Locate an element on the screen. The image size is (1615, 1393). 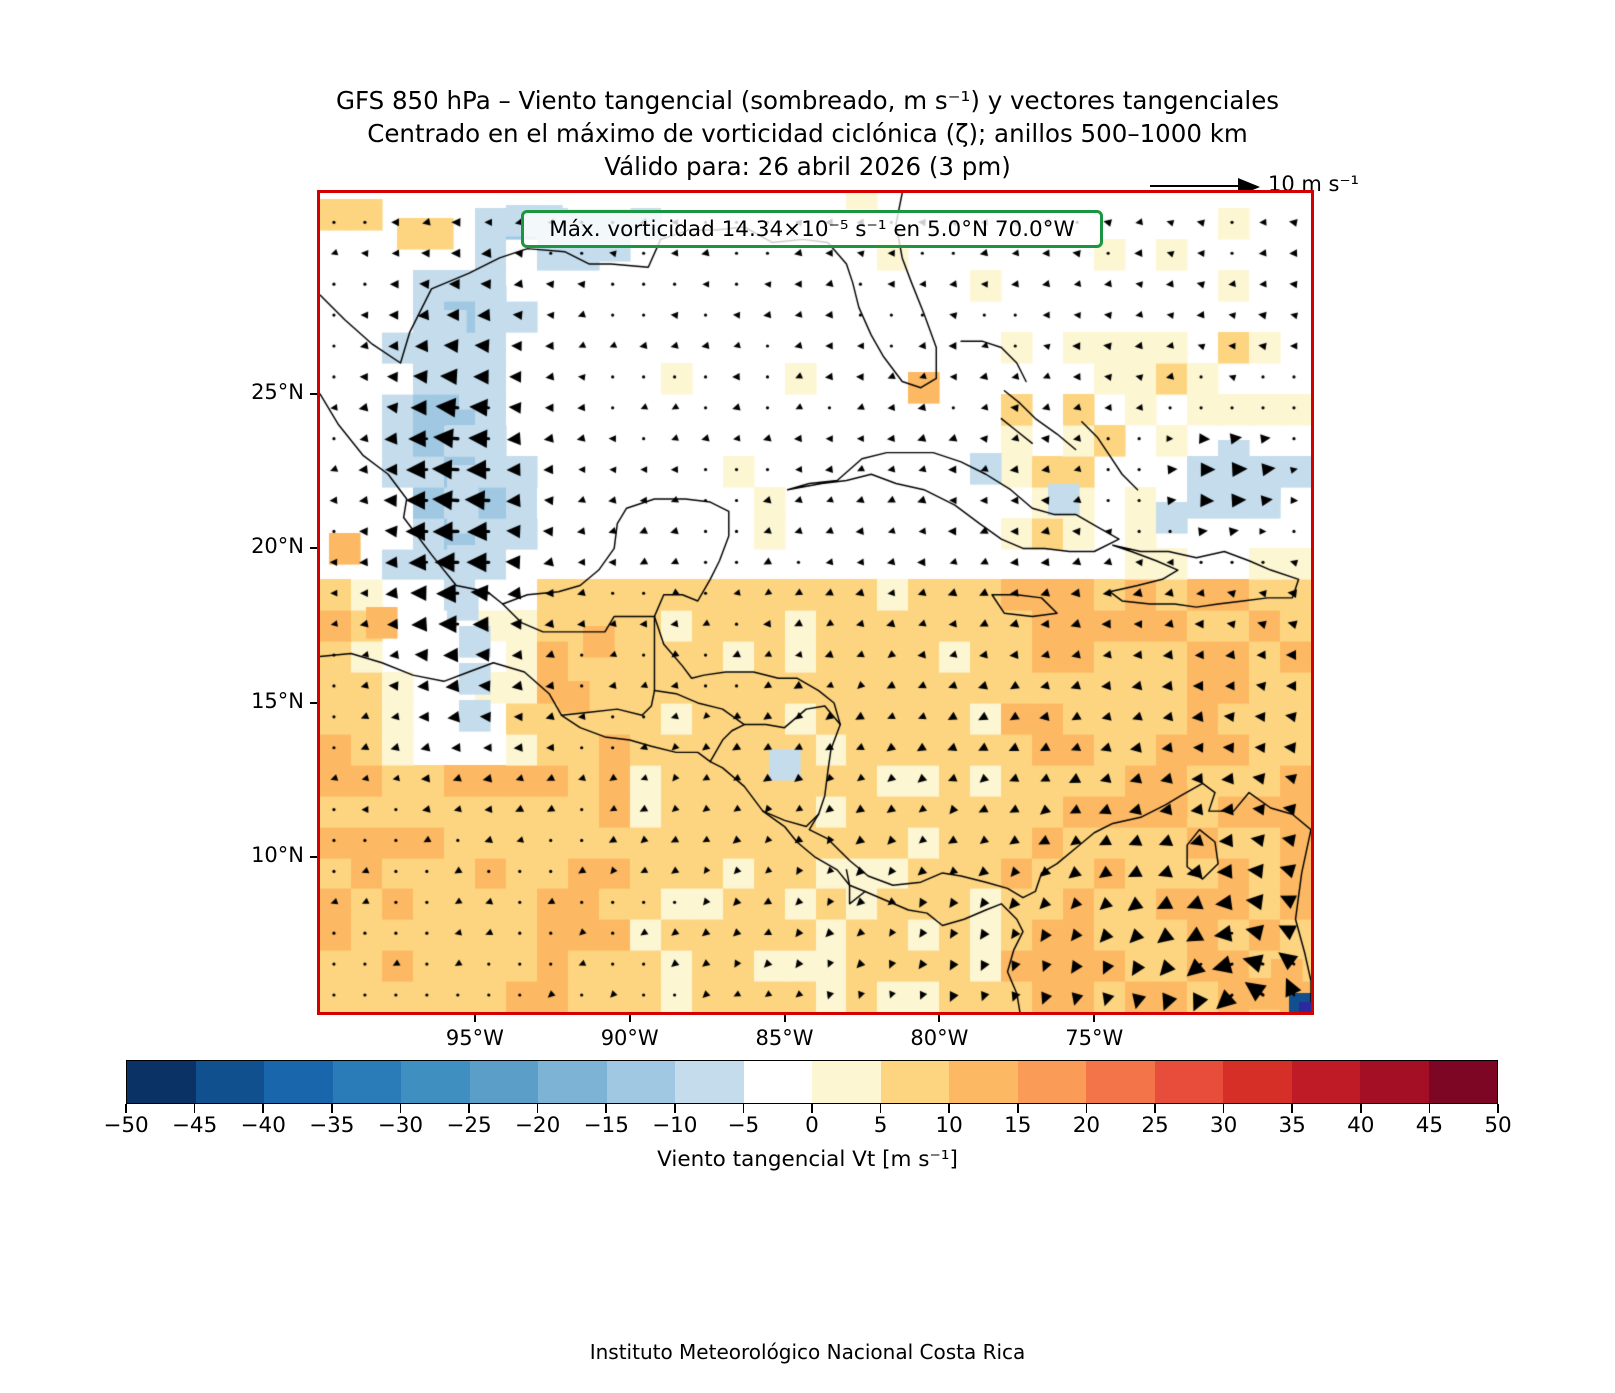
xtick-label-90°W: 90°W is located at coordinates (629, 1038).